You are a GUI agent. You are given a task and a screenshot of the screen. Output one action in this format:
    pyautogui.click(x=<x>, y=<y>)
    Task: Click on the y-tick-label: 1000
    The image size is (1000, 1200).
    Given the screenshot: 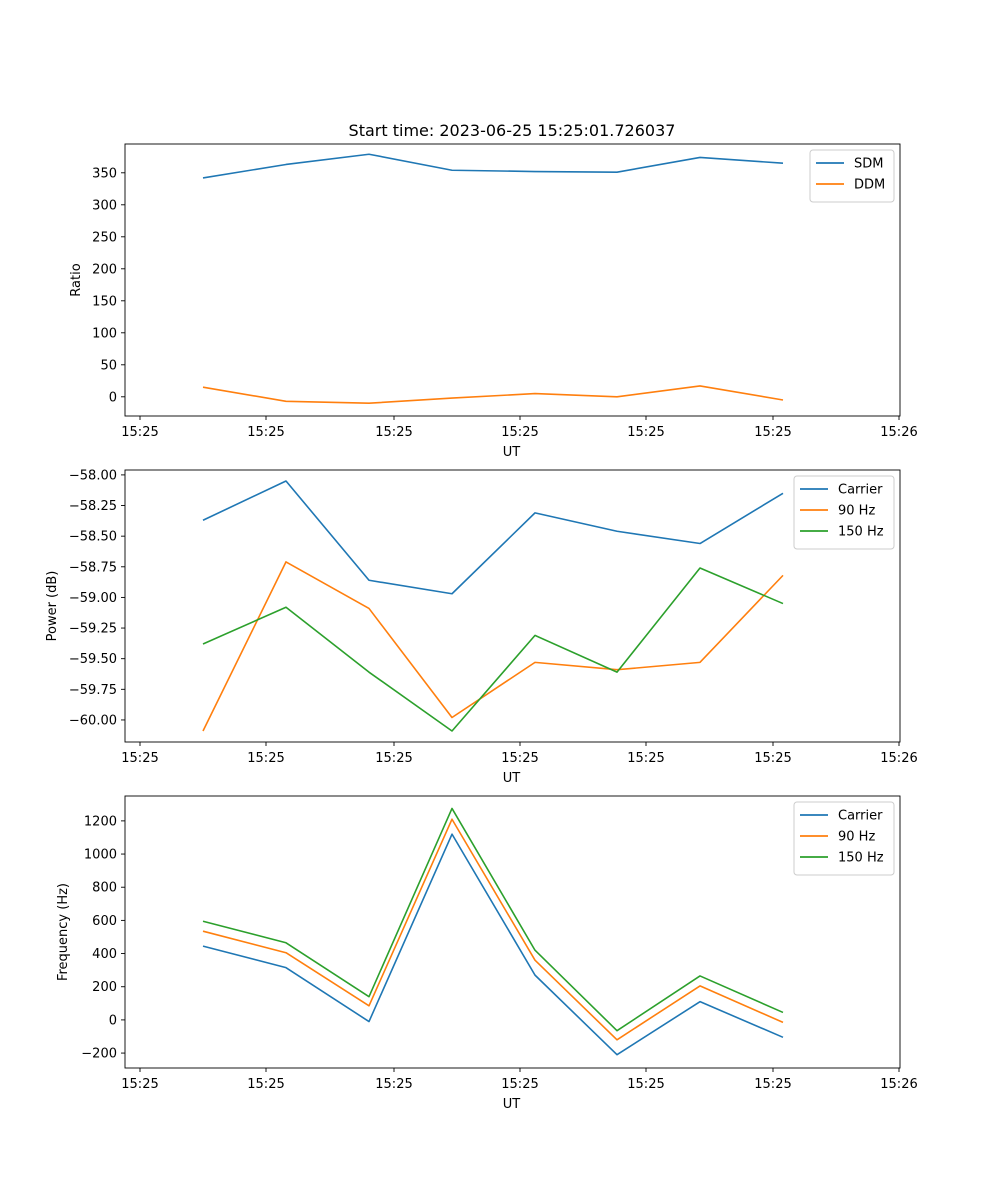 What is the action you would take?
    pyautogui.click(x=100, y=855)
    